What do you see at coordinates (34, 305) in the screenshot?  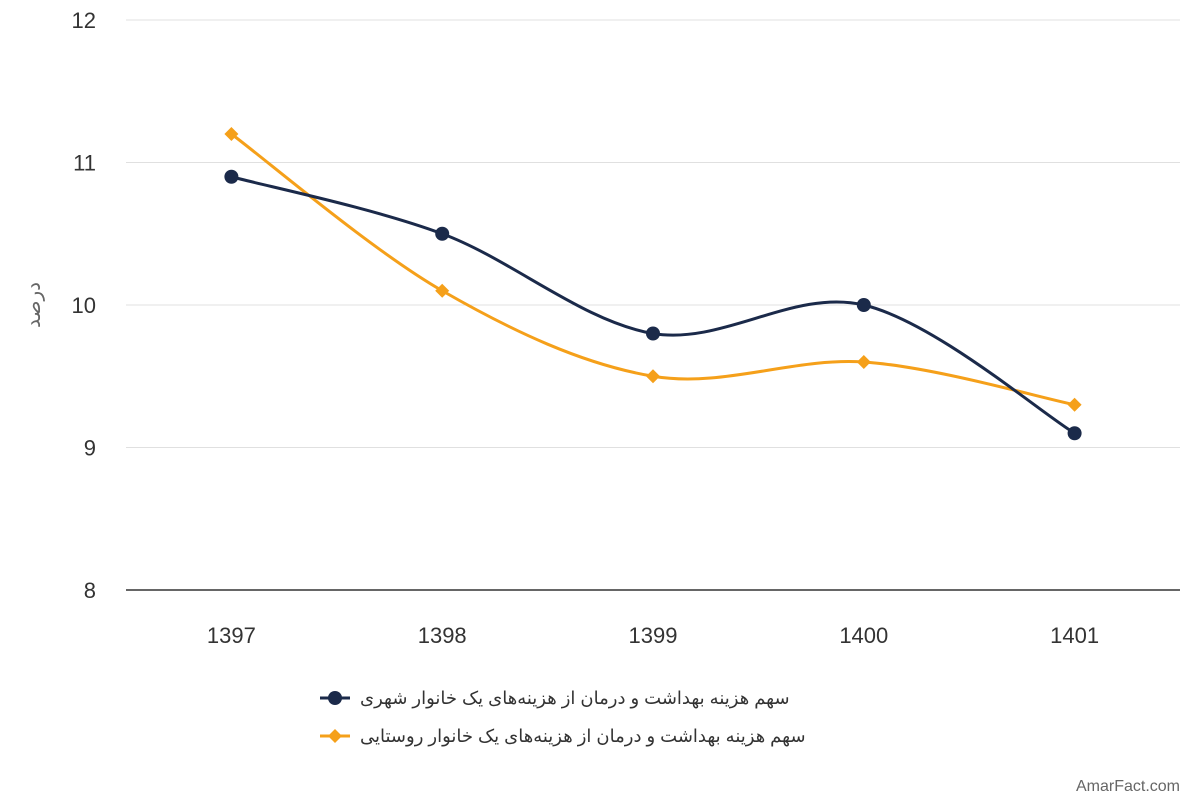 I see `y-axis-title: درصد` at bounding box center [34, 305].